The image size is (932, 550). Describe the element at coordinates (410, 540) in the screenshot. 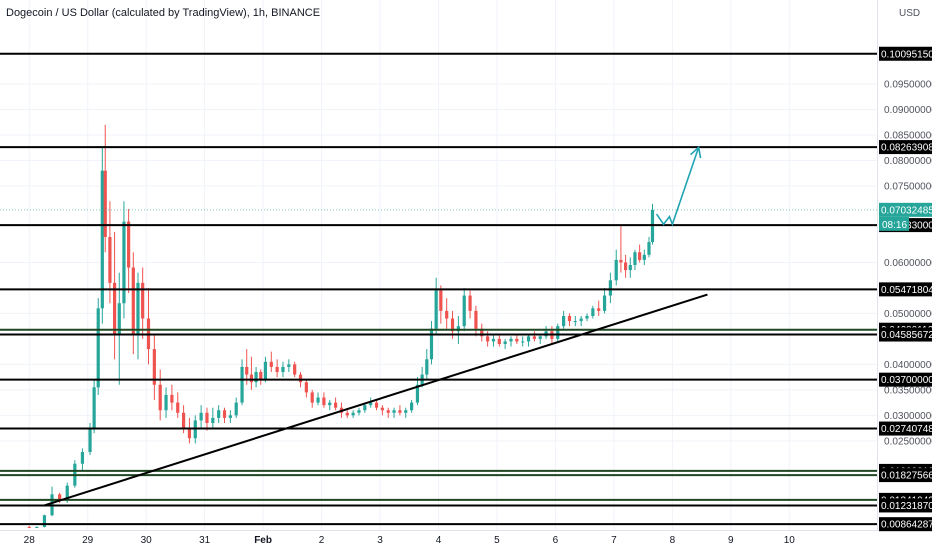

I see `time-axis: 28 29 30 31 Feb 2 3 4 5 6 7 8 9 10` at that location.